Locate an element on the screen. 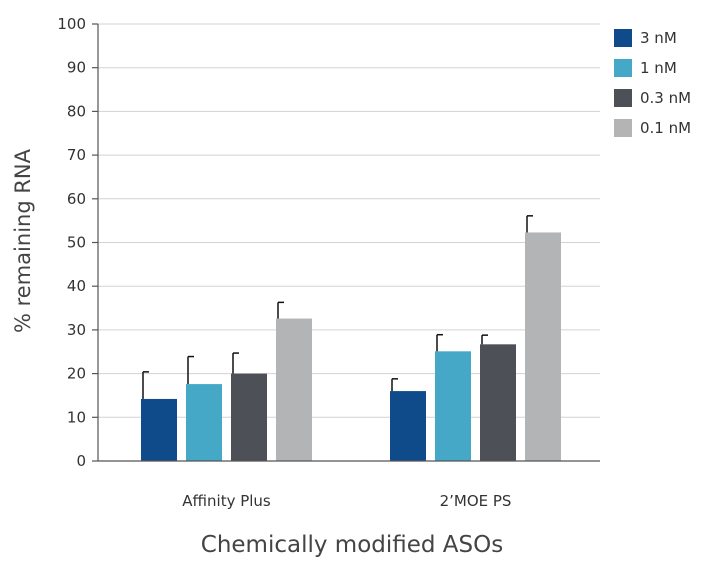 Image resolution: width=712 pixels, height=563 pixels. y-tick-label: 100 is located at coordinates (71, 24).